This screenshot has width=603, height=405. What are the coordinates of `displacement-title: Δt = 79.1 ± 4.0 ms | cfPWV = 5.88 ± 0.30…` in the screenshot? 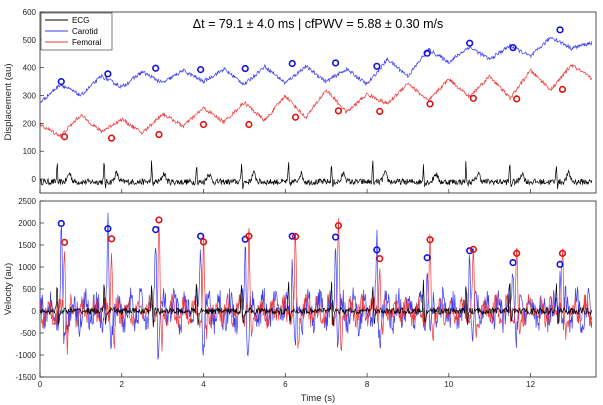 It's located at (318, 24).